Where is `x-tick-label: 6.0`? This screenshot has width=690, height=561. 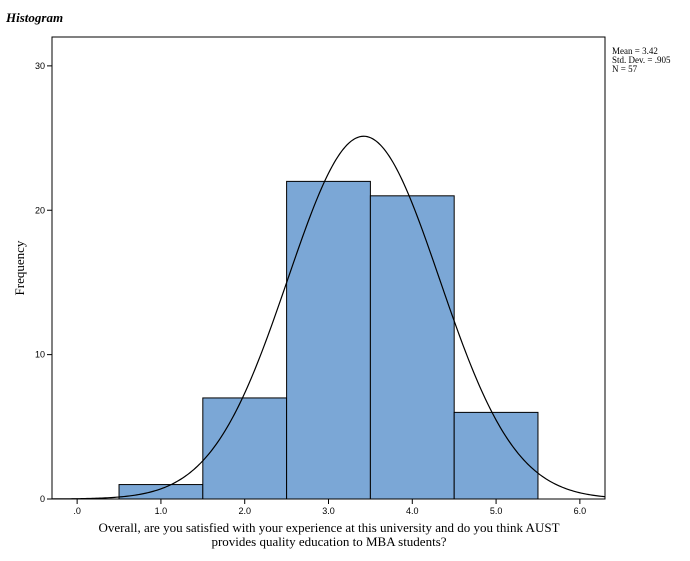 x-tick-label: 6.0 is located at coordinates (580, 511).